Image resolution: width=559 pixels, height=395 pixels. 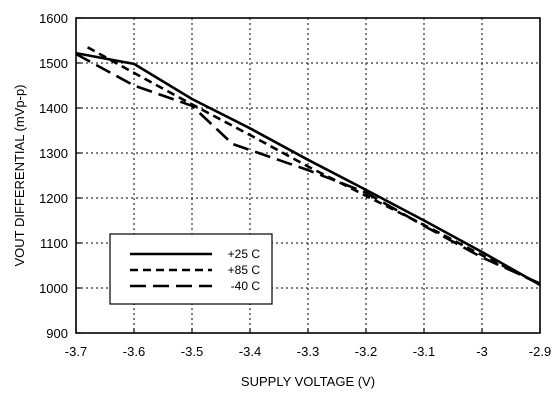 I want to click on x-tick-label: -3, so click(x=482, y=351).